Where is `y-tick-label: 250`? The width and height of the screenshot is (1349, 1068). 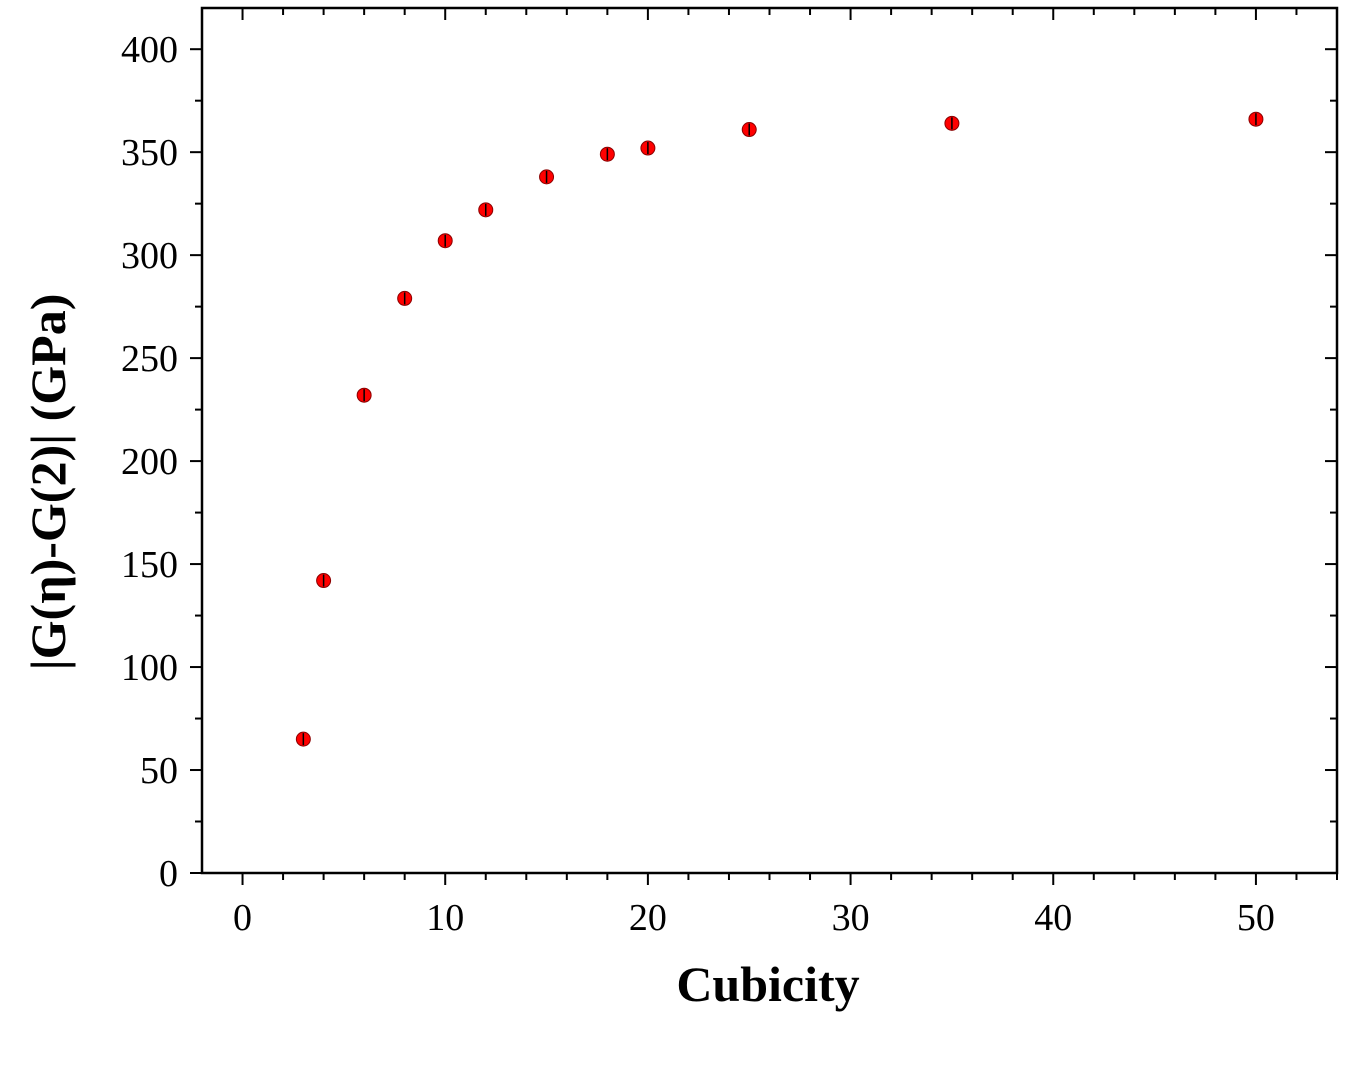 y-tick-label: 250 is located at coordinates (149, 359).